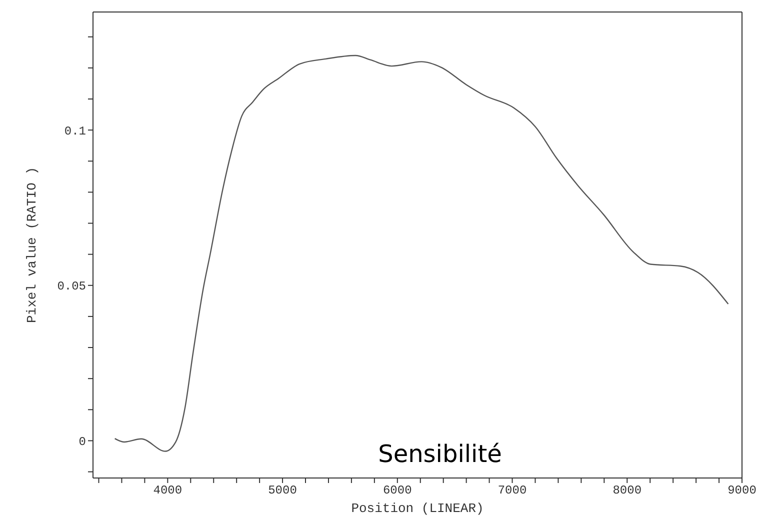 Image resolution: width=760 pixels, height=522 pixels. What do you see at coordinates (75, 131) in the screenshot?
I see `y-tick-label: 0.1` at bounding box center [75, 131].